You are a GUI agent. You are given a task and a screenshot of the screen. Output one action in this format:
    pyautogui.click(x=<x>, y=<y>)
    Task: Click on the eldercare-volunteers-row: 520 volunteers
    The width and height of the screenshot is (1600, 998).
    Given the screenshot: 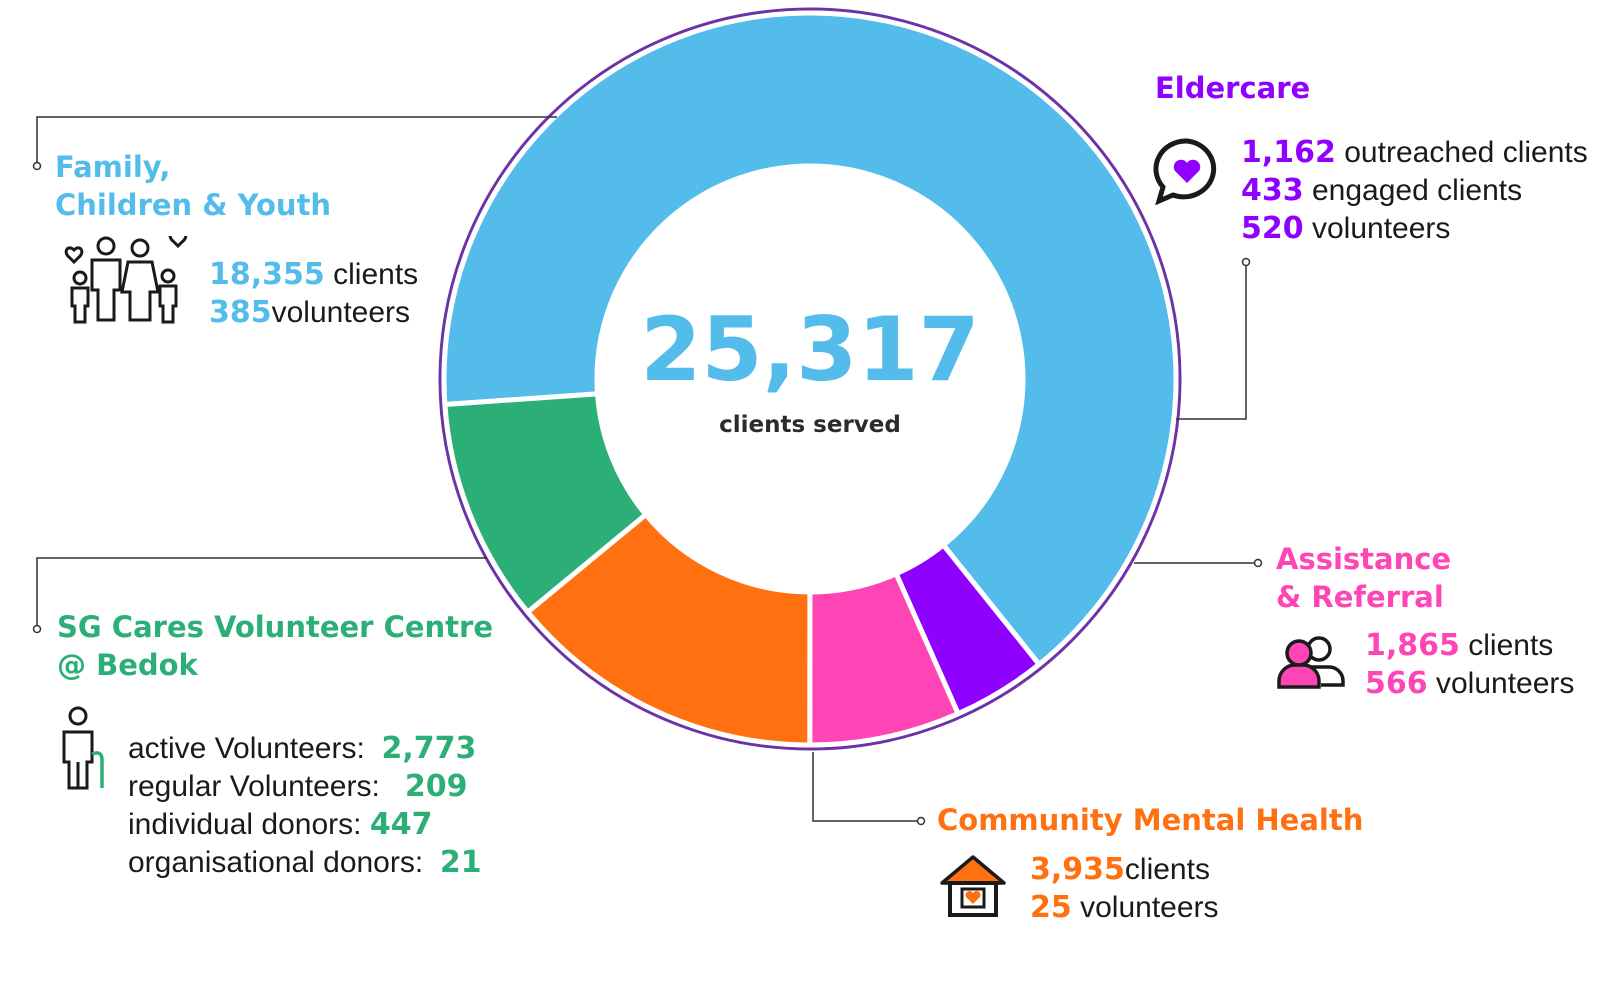 What is the action you would take?
    pyautogui.click(x=1414, y=229)
    